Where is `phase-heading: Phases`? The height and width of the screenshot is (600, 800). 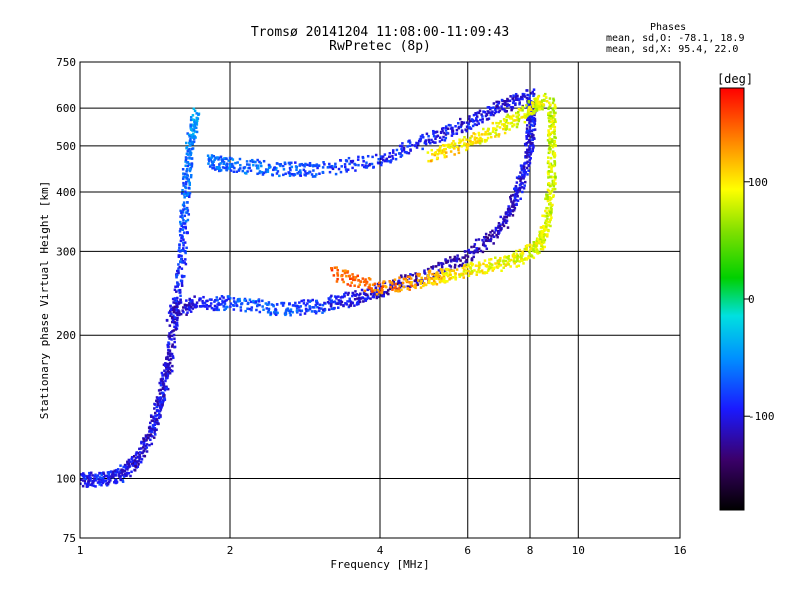
phase-heading: Phases is located at coordinates (668, 27).